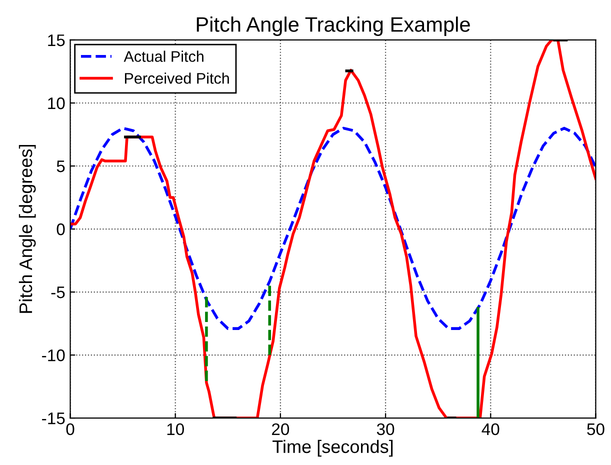  I want to click on y-axis-title: Pitch Angle [degrees], so click(27, 228).